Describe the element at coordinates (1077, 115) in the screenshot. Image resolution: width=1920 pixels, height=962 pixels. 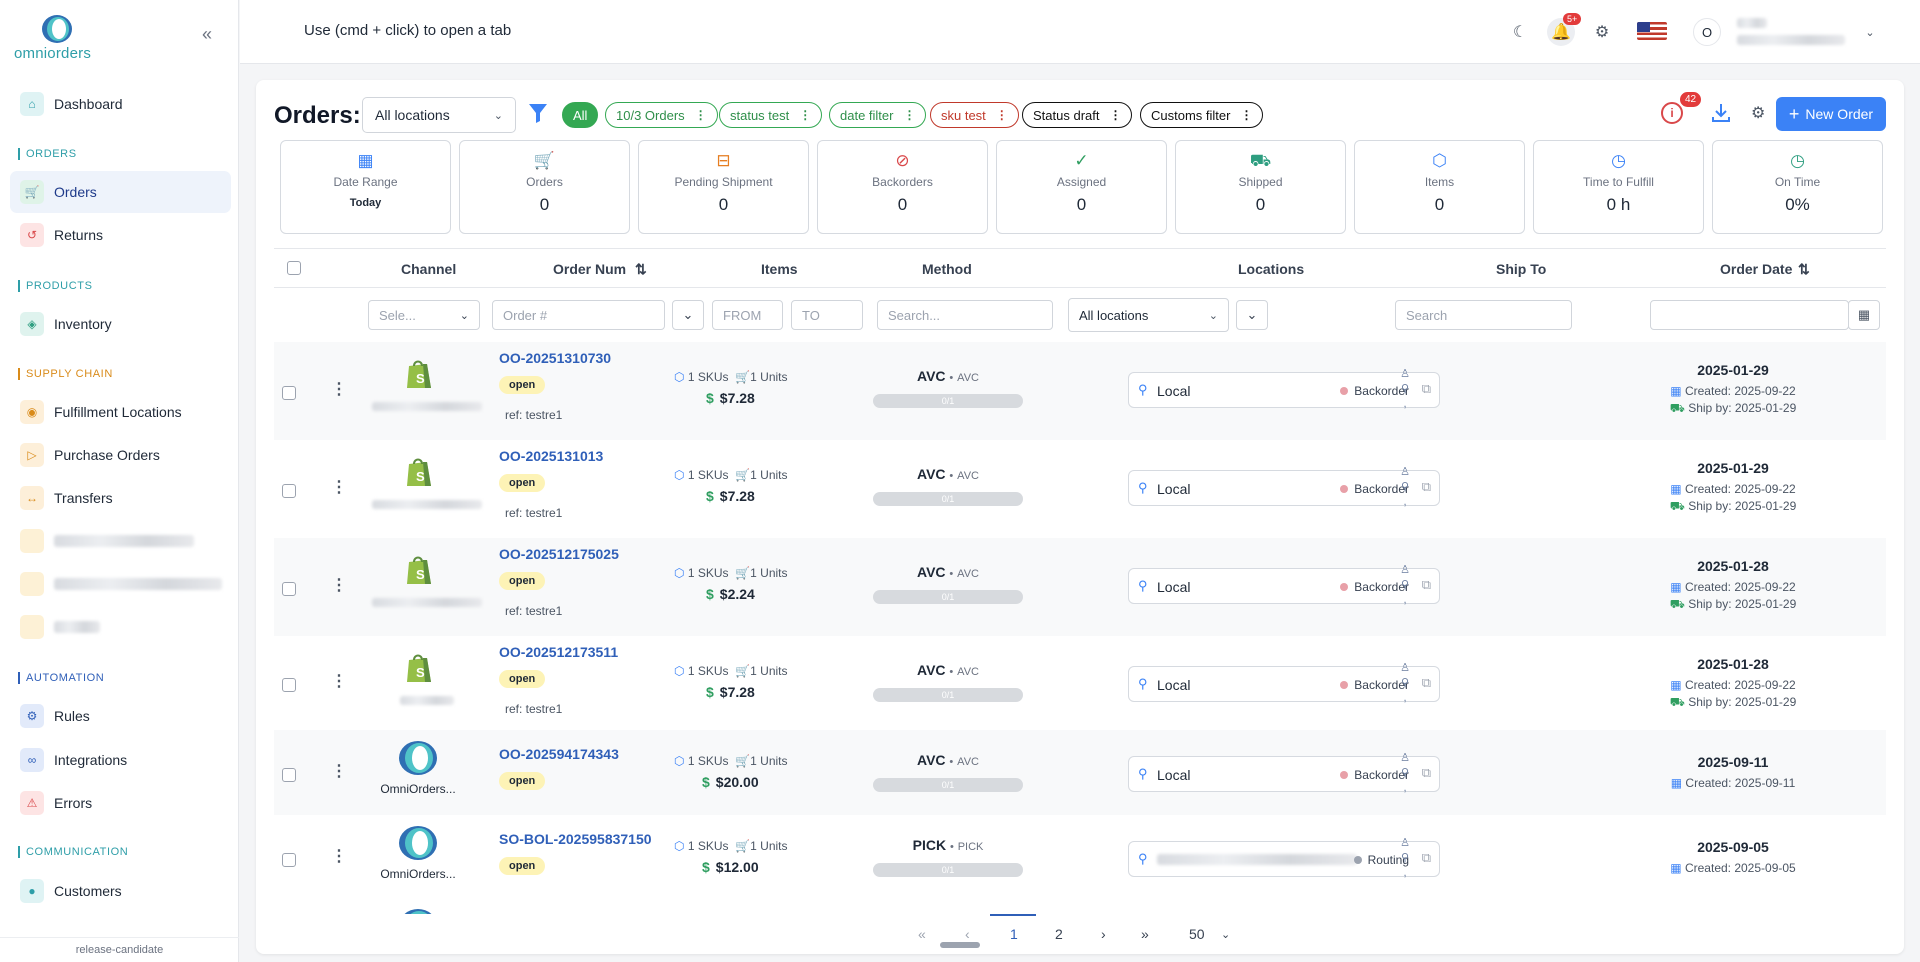
I see `chip-status-draft: Status draft ⋮` at that location.